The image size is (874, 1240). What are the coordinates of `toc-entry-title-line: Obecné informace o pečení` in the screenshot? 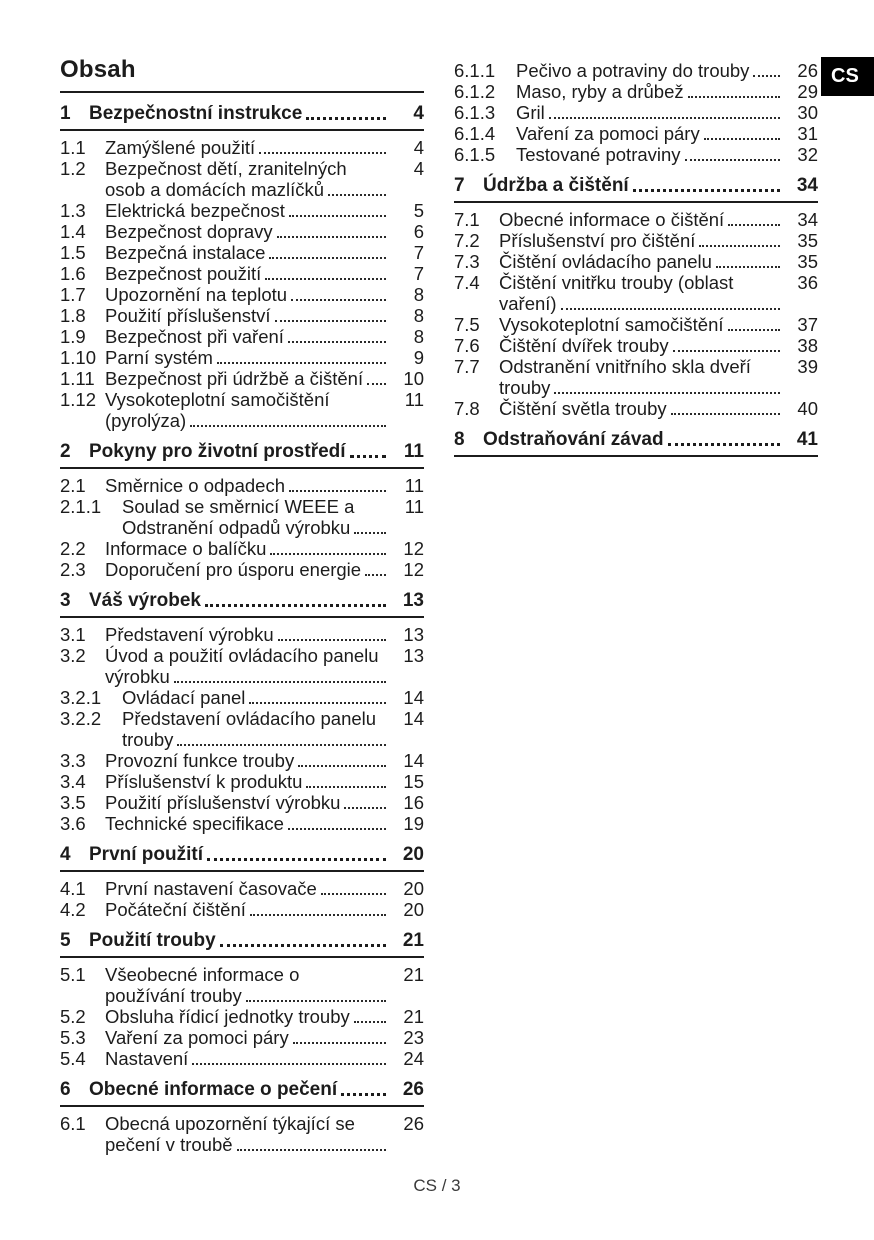 It's located at (239, 1089).